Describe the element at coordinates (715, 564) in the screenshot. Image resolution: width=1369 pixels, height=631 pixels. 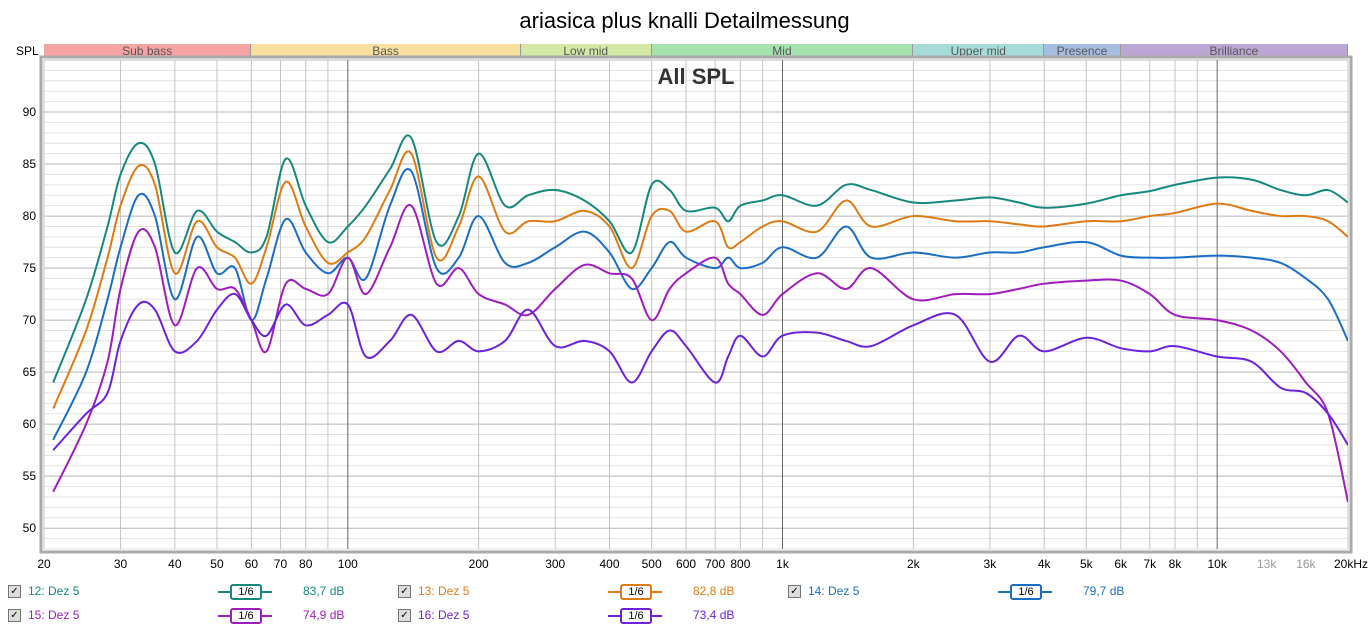
I see `x-tick-label: 700` at that location.